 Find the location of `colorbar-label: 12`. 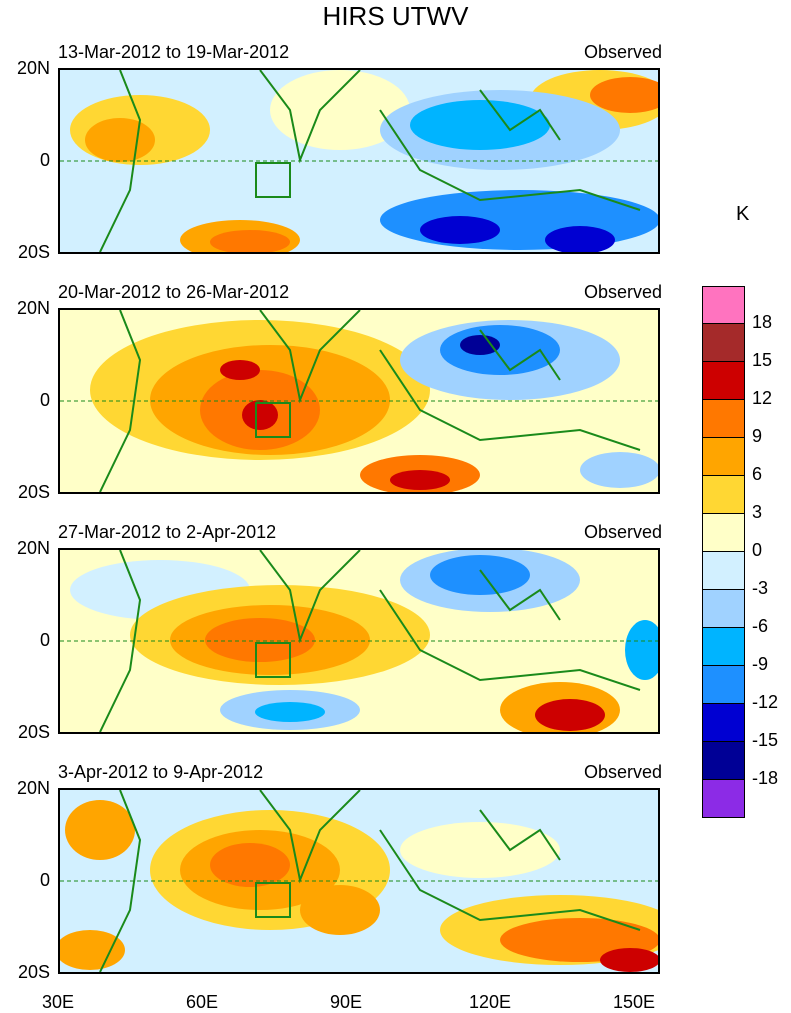

colorbar-label: 12 is located at coordinates (762, 398).